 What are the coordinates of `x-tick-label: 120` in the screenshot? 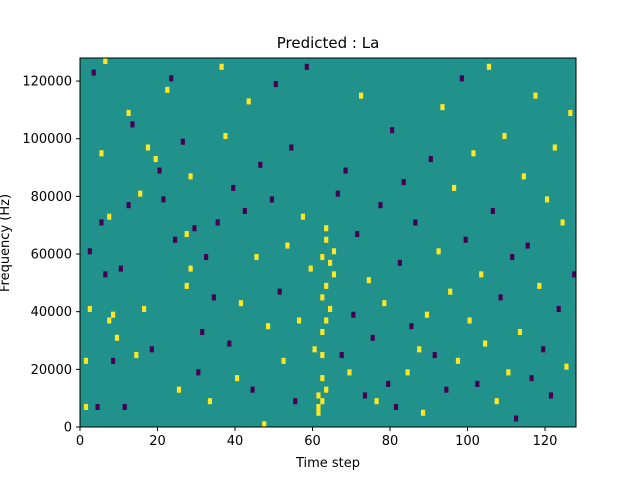 It's located at (545, 441).